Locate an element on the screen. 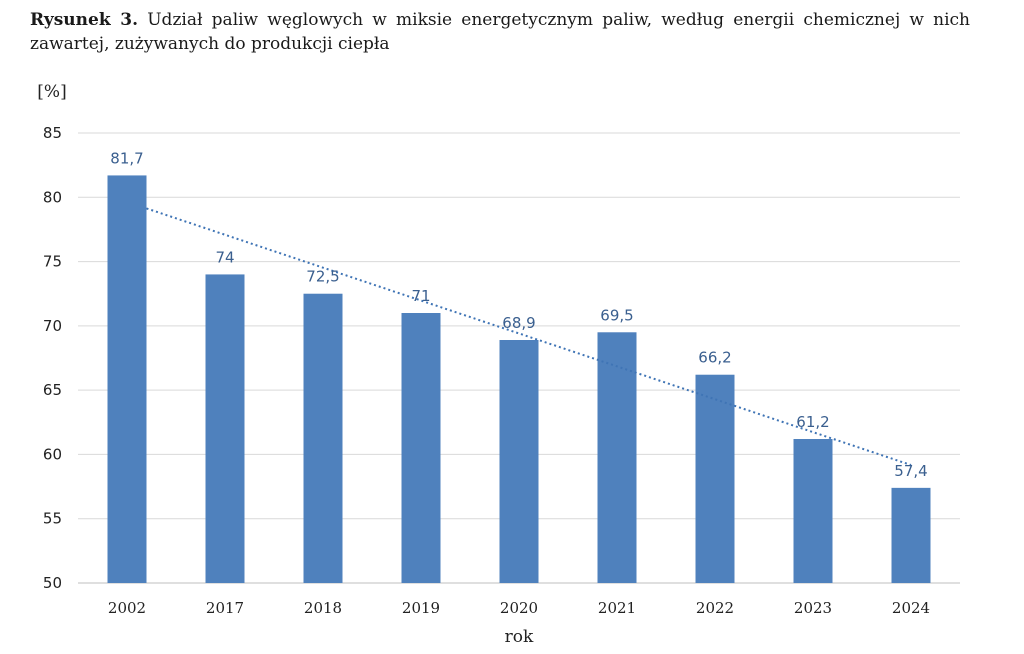  x-axis-ticks: 2002 2017 2018 2019 2020 2021 2022 2023 2024 is located at coordinates (519, 608).